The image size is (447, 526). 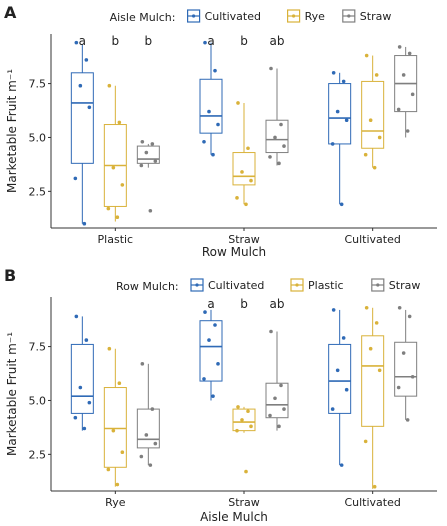 I want to click on x-tick-label: Straw, so click(x=244, y=239).